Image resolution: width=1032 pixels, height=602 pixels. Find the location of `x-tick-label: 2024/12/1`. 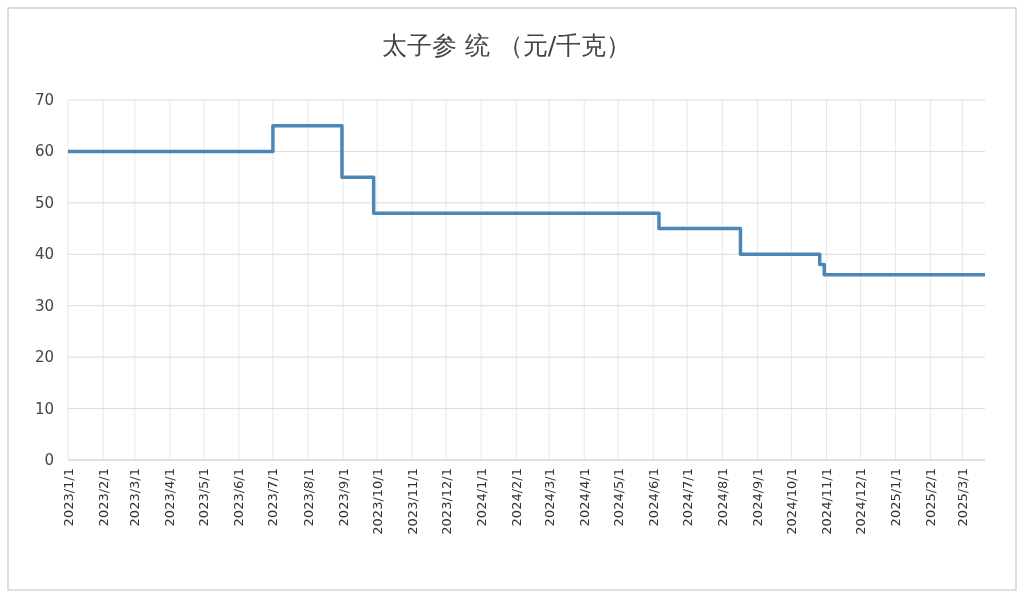

x-tick-label: 2024/12/1 is located at coordinates (861, 501).